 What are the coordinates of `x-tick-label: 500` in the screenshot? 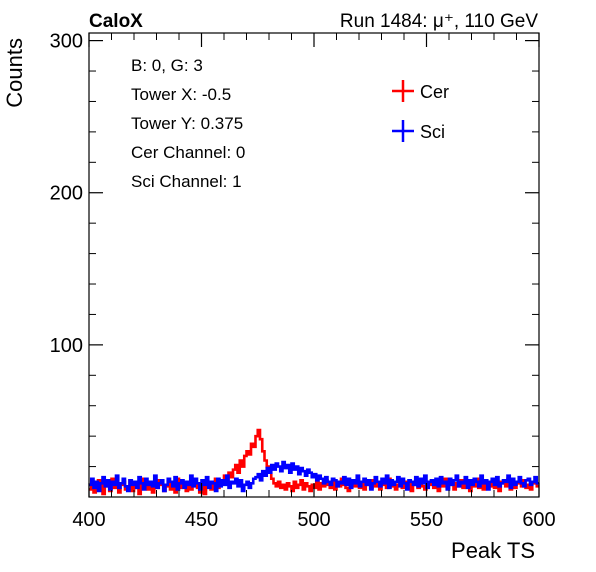 It's located at (313, 520).